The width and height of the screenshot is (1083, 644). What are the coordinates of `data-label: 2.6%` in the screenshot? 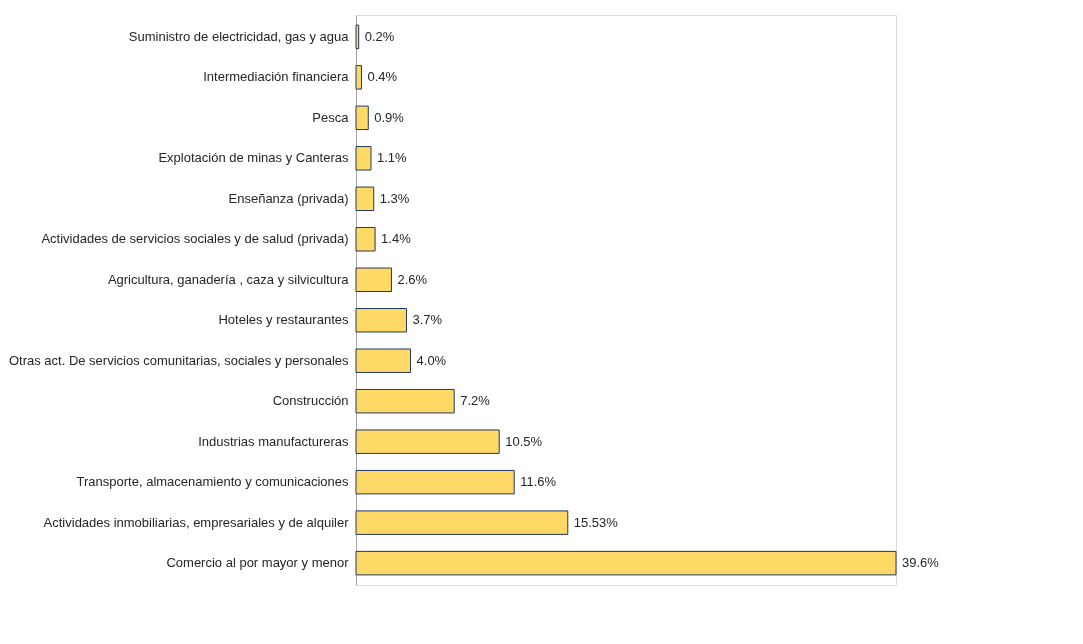 It's located at (412, 279).